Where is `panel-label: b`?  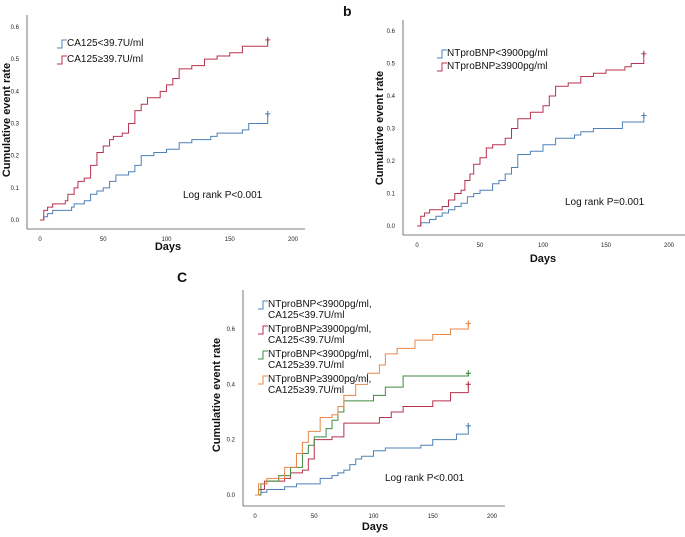
panel-label: b is located at coordinates (347, 11).